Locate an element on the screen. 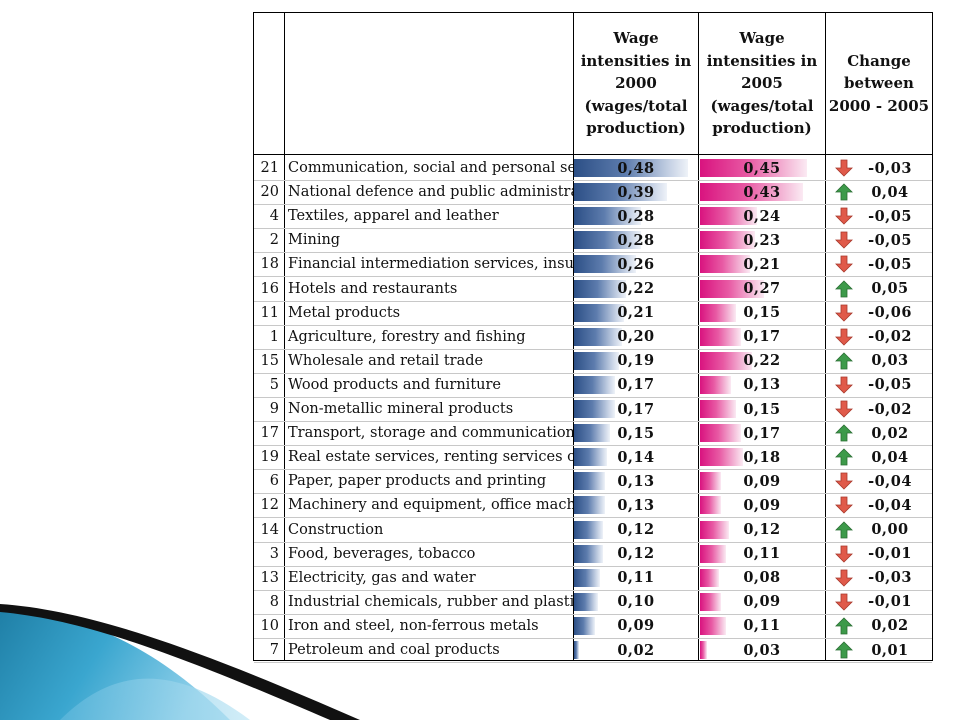 The width and height of the screenshot is (960, 720). table-row: 16 Hotels and restaurants 0,22 0,27 0,05 is located at coordinates (593, 289).